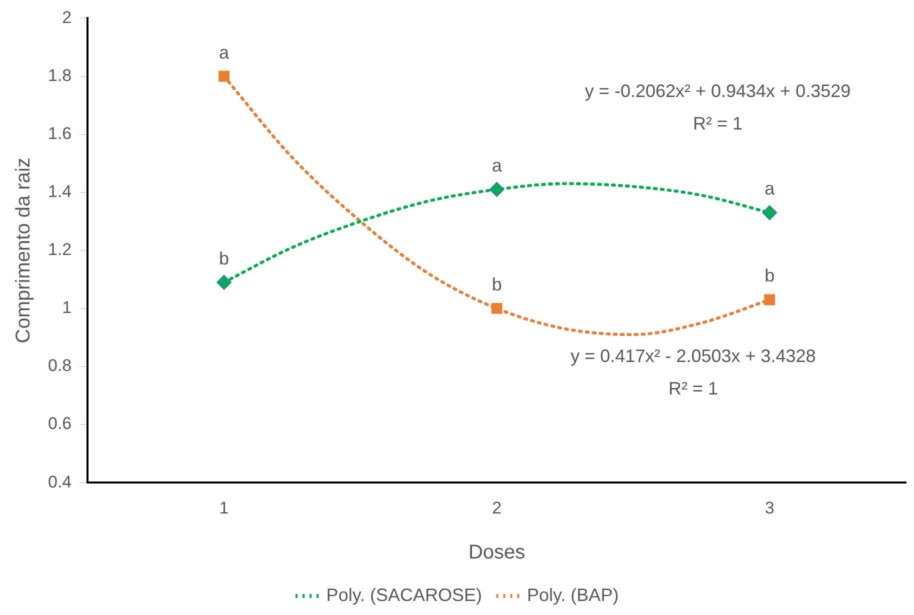  What do you see at coordinates (693, 356) in the screenshot?
I see `annotation: y = 0.417x² - 2.0503x + 3.4328` at bounding box center [693, 356].